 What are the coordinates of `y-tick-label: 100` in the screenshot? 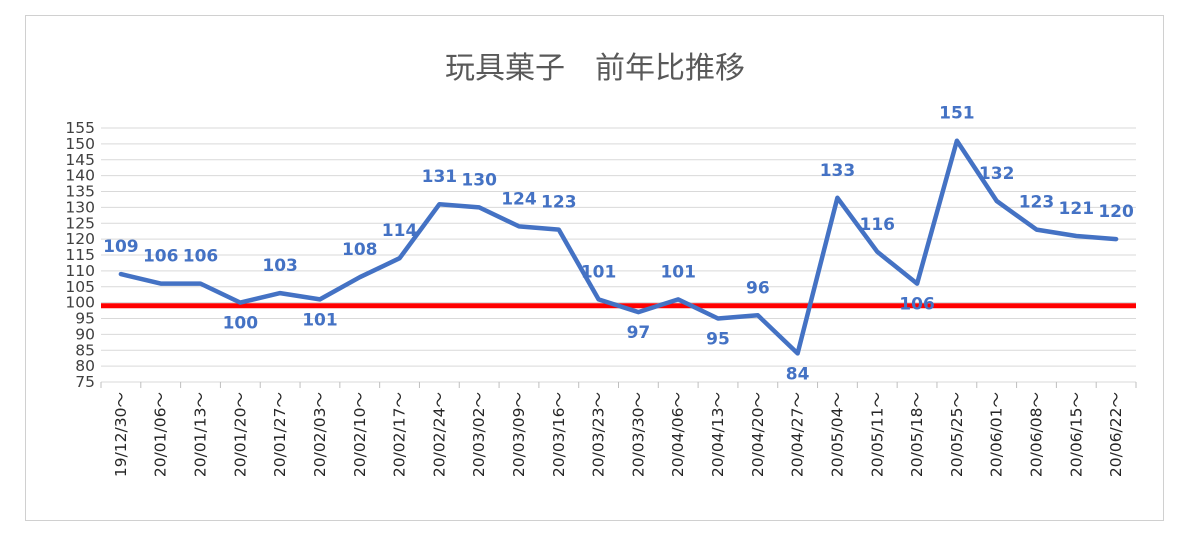 It's located at (80, 303).